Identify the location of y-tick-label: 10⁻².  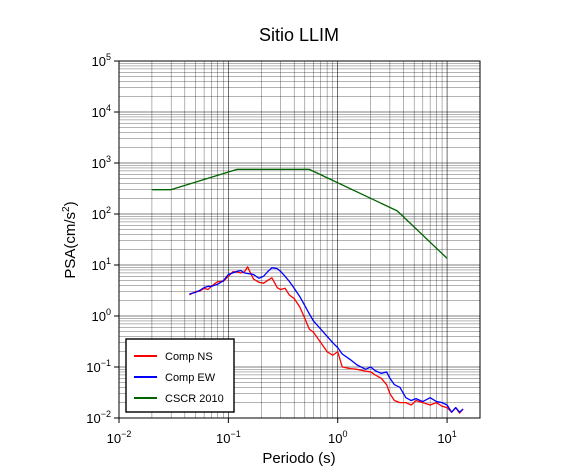
(98, 417).